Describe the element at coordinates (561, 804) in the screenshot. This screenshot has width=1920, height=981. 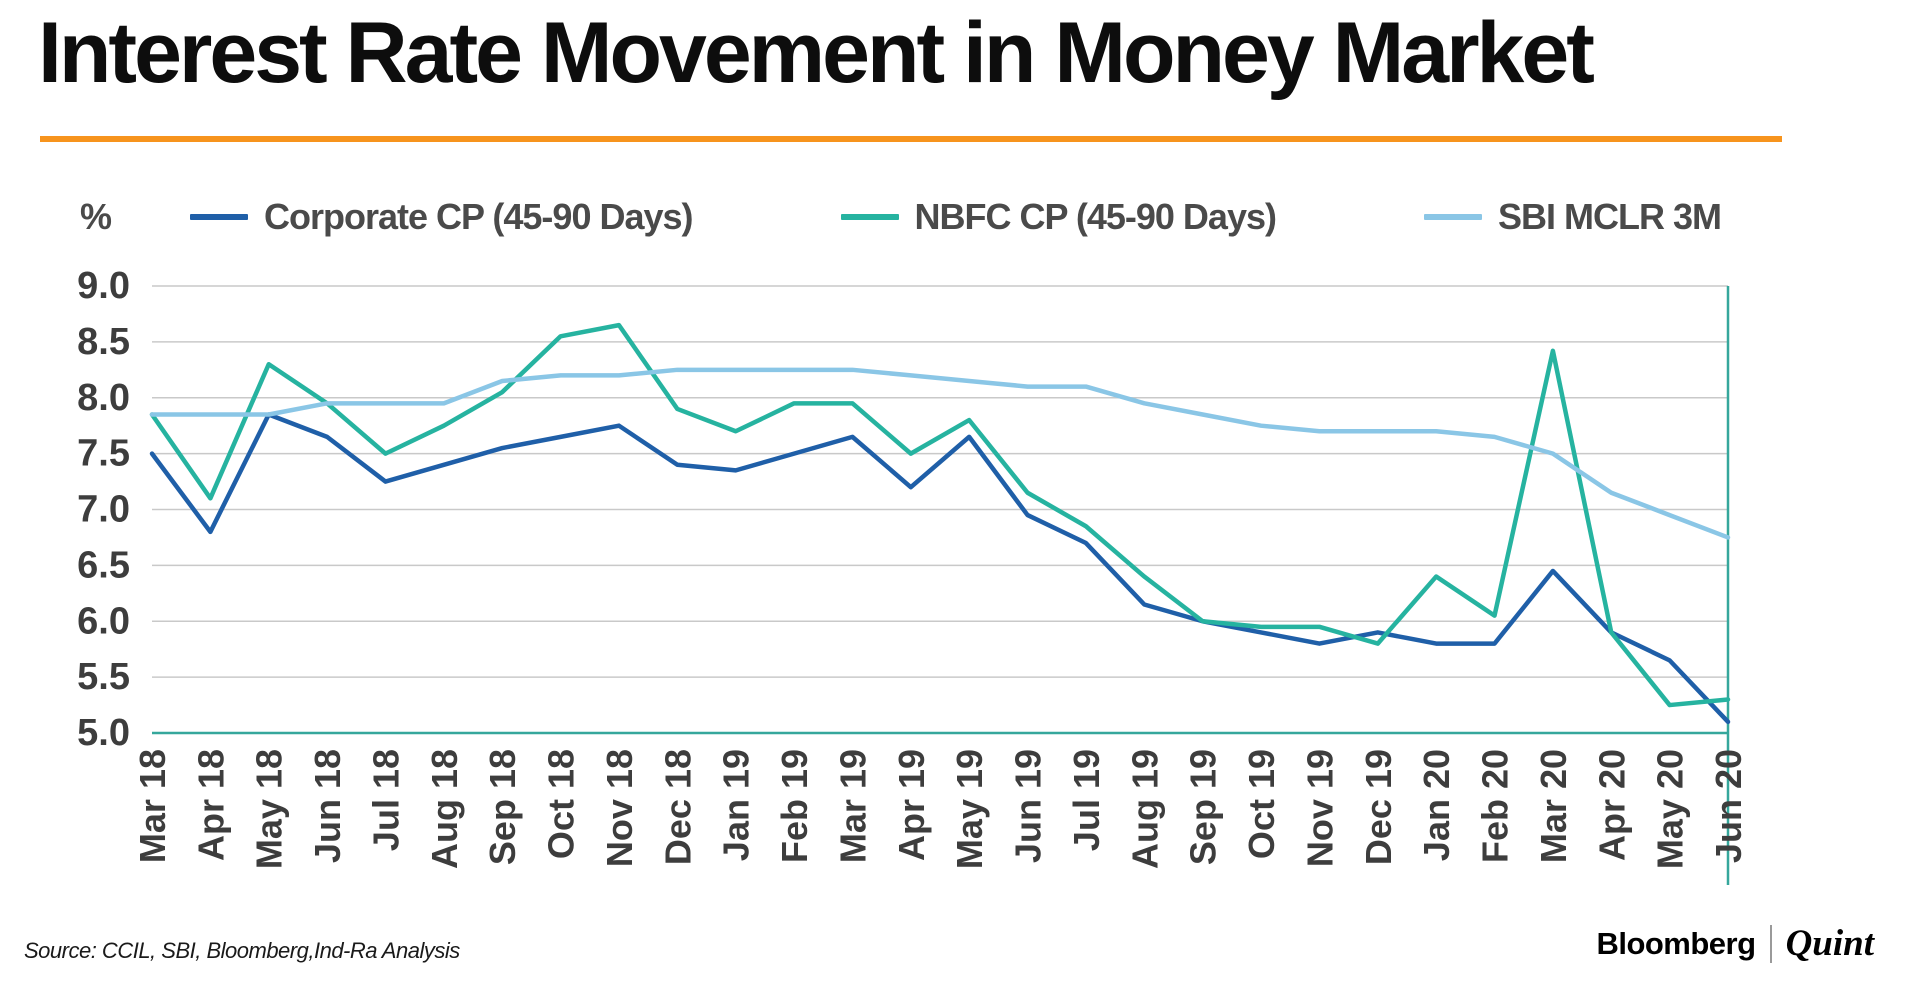
I see `svg-text: Oct 18` at that location.